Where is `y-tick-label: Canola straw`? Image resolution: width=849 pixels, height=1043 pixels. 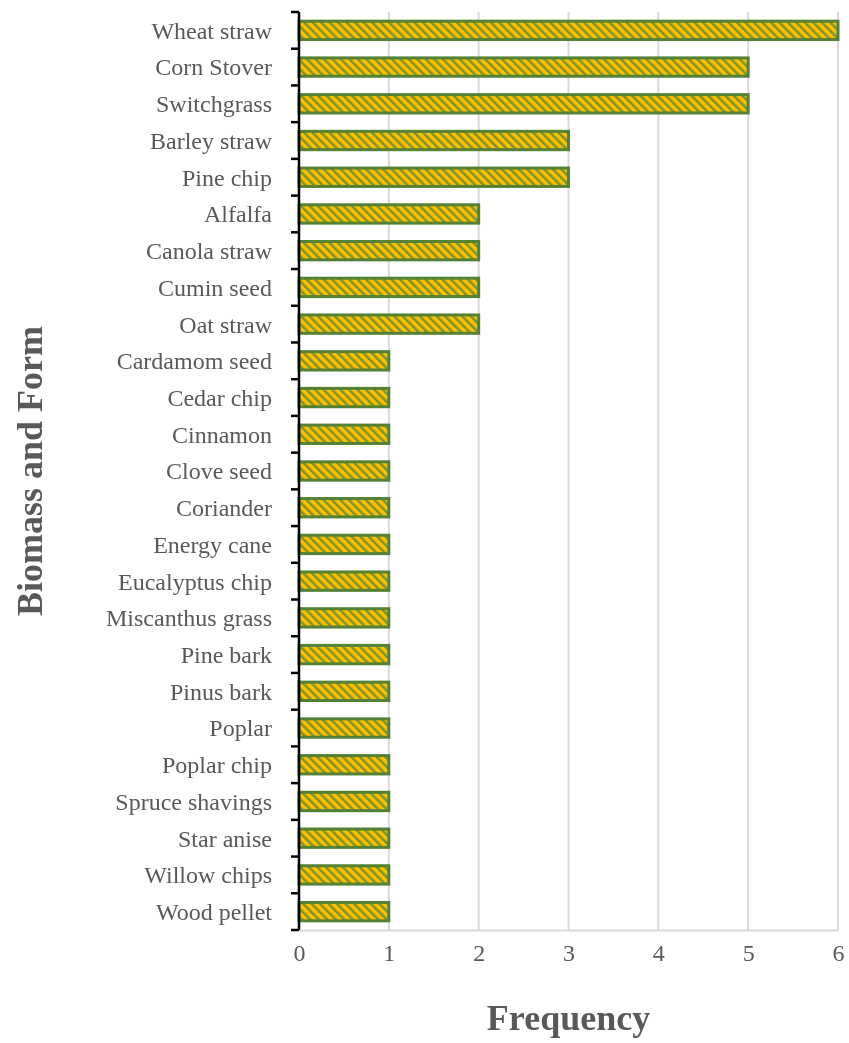
y-tick-label: Canola straw is located at coordinates (209, 251).